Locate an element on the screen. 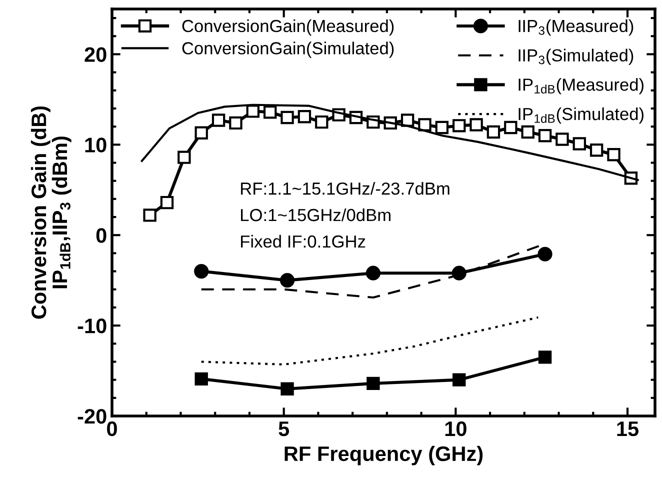 This screenshot has width=662, height=479. y-tick-label: -10 is located at coordinates (92, 326).